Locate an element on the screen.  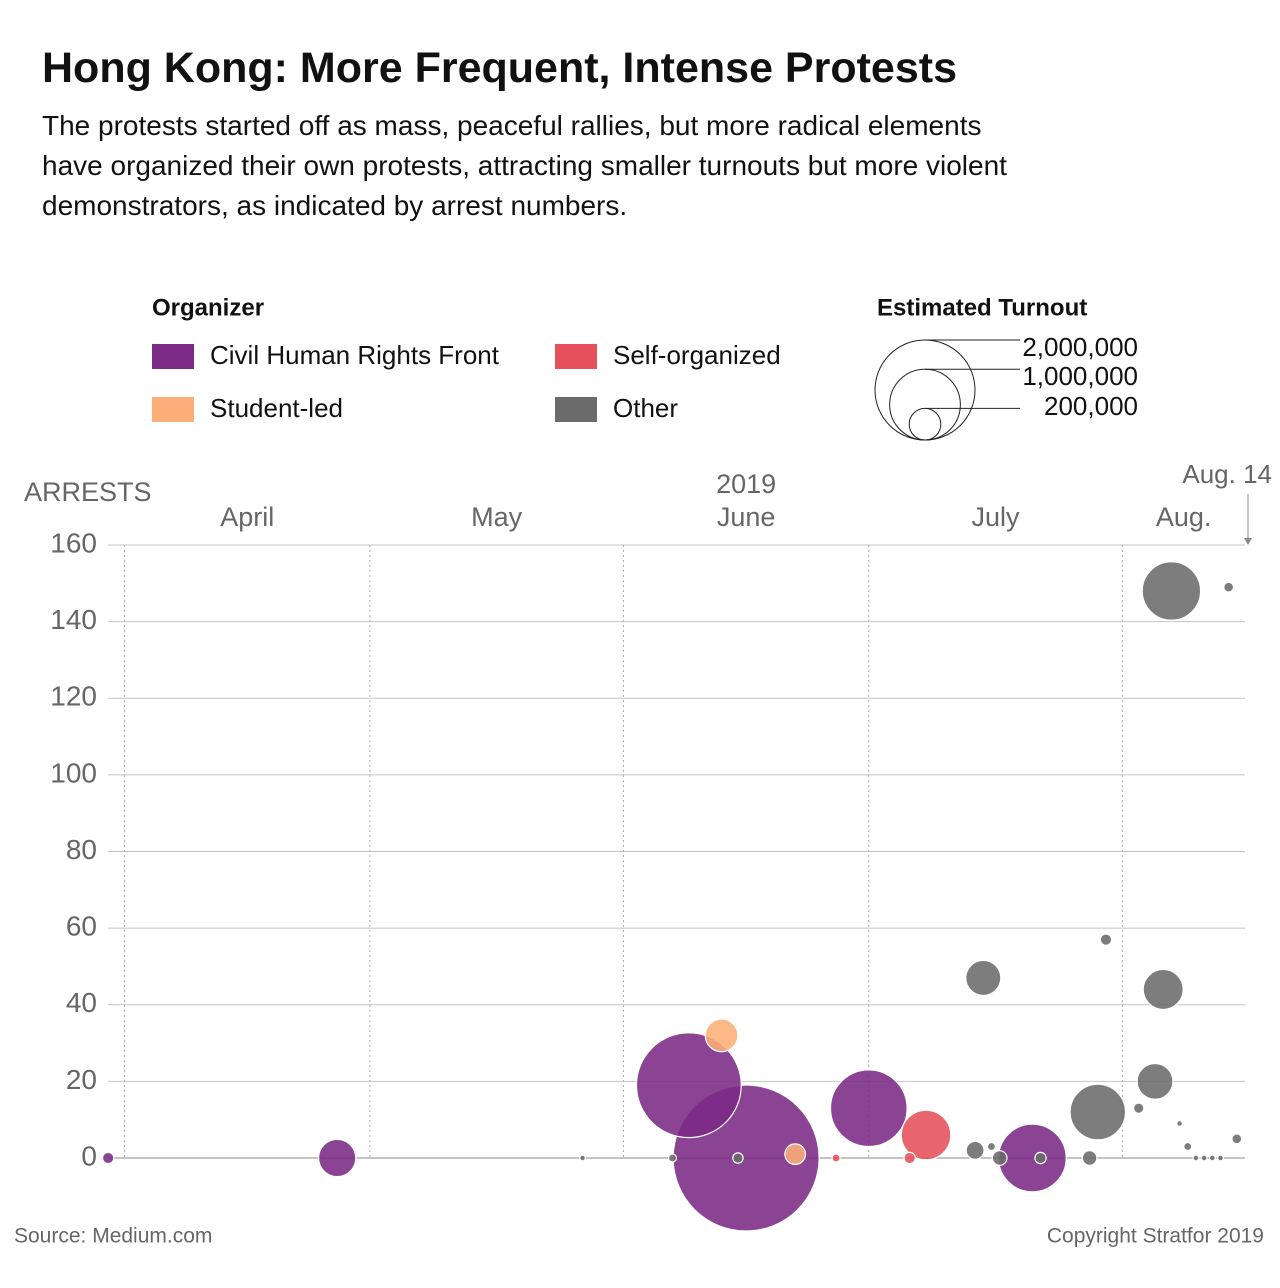
legend-label: Civil Human Rights Front is located at coordinates (355, 355).